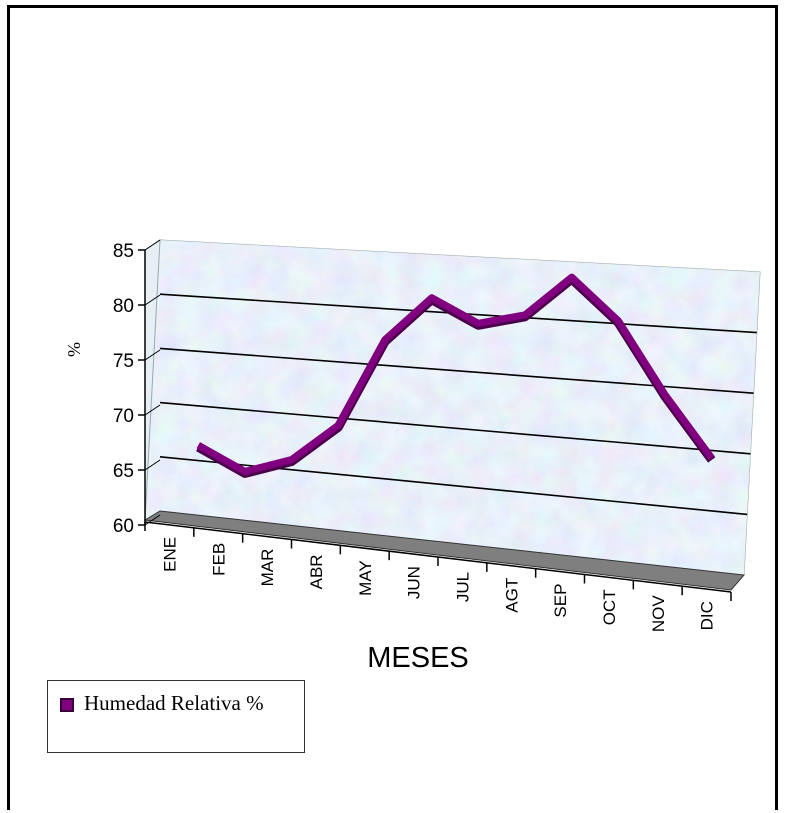 This screenshot has width=788, height=813. I want to click on x-tick-label: FEB, so click(218, 559).